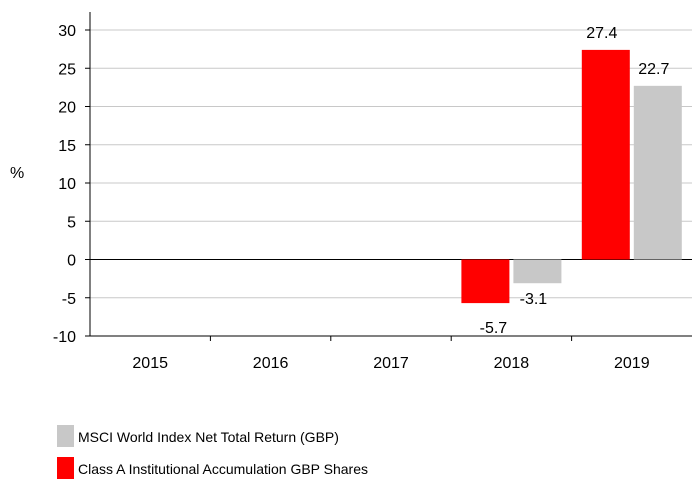 This screenshot has height=479, width=692. What do you see at coordinates (64, 337) in the screenshot?
I see `y-tick-label: -10` at bounding box center [64, 337].